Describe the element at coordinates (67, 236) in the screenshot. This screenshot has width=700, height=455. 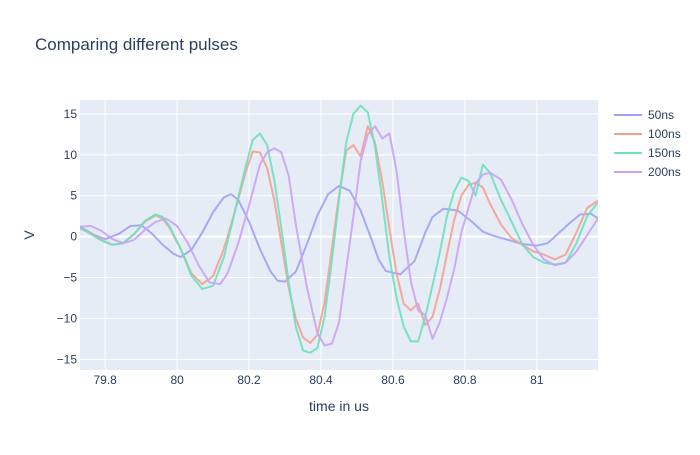
I see `y-axis-ticks: −15 −10 −5 0 5 10 15` at that location.